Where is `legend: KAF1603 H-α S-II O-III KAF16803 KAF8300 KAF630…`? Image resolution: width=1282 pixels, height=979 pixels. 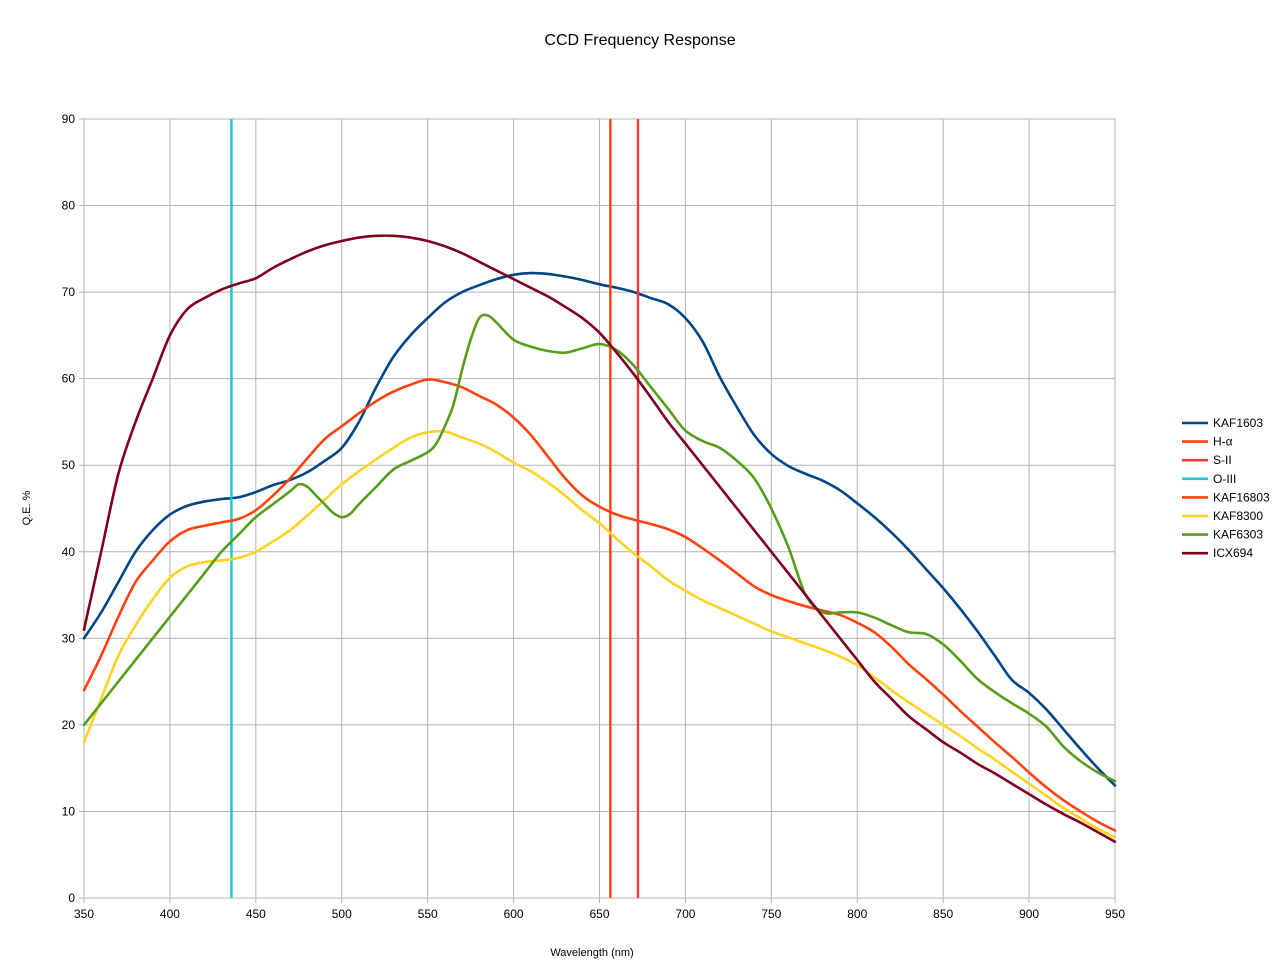
legend: KAF1603 H-α S-II O-III KAF16803 KAF8300 KAF630… is located at coordinates (1226, 488).